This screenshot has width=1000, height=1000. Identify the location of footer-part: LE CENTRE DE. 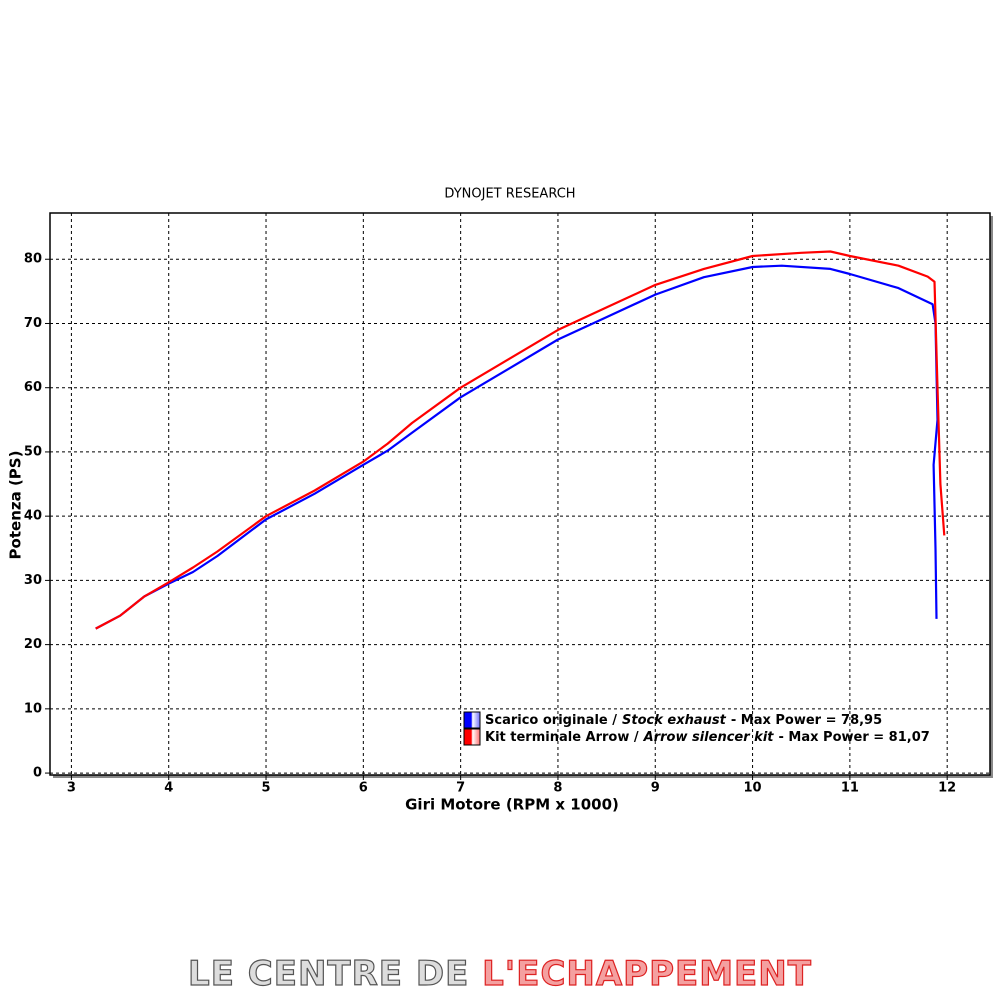
(335, 974).